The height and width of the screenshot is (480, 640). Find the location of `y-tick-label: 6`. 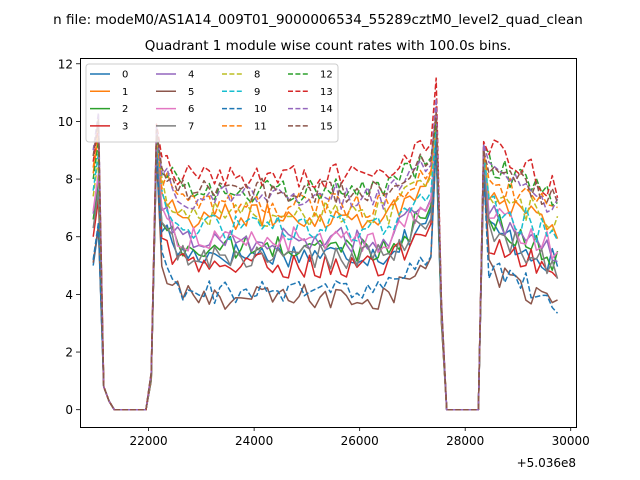

y-tick-label: 6 is located at coordinates (69, 237).